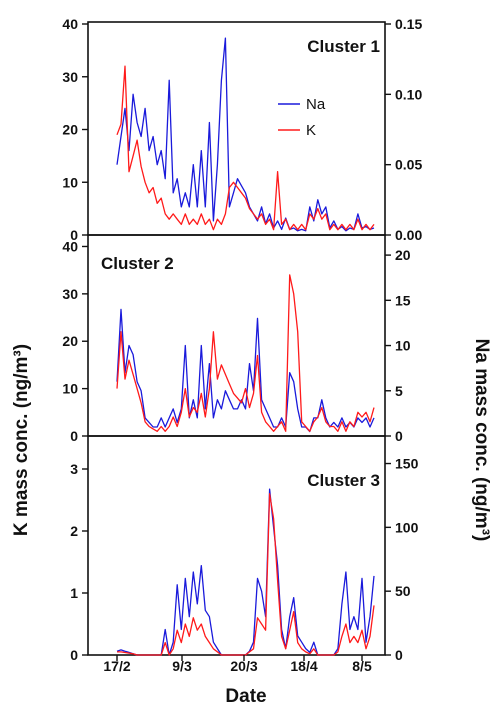 The image size is (496, 713). I want to click on x-tick-label: 8/5, so click(362, 666).